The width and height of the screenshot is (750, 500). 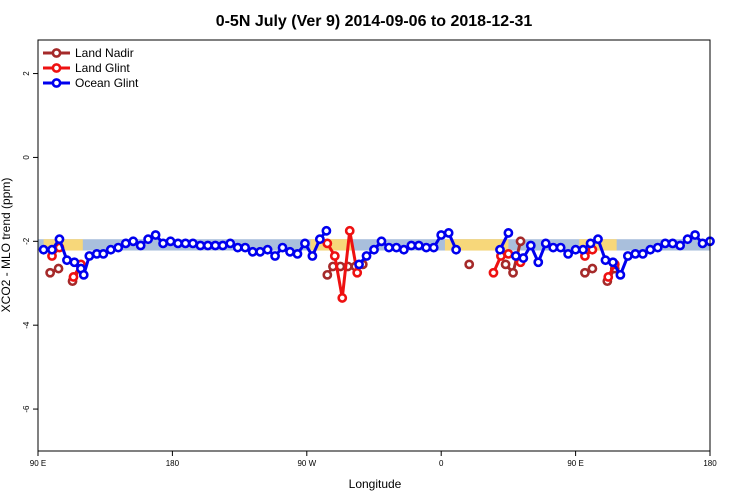 What do you see at coordinates (6, 245) in the screenshot?
I see `y-axis-title: XCO2 - MLO trend (ppm)` at bounding box center [6, 245].